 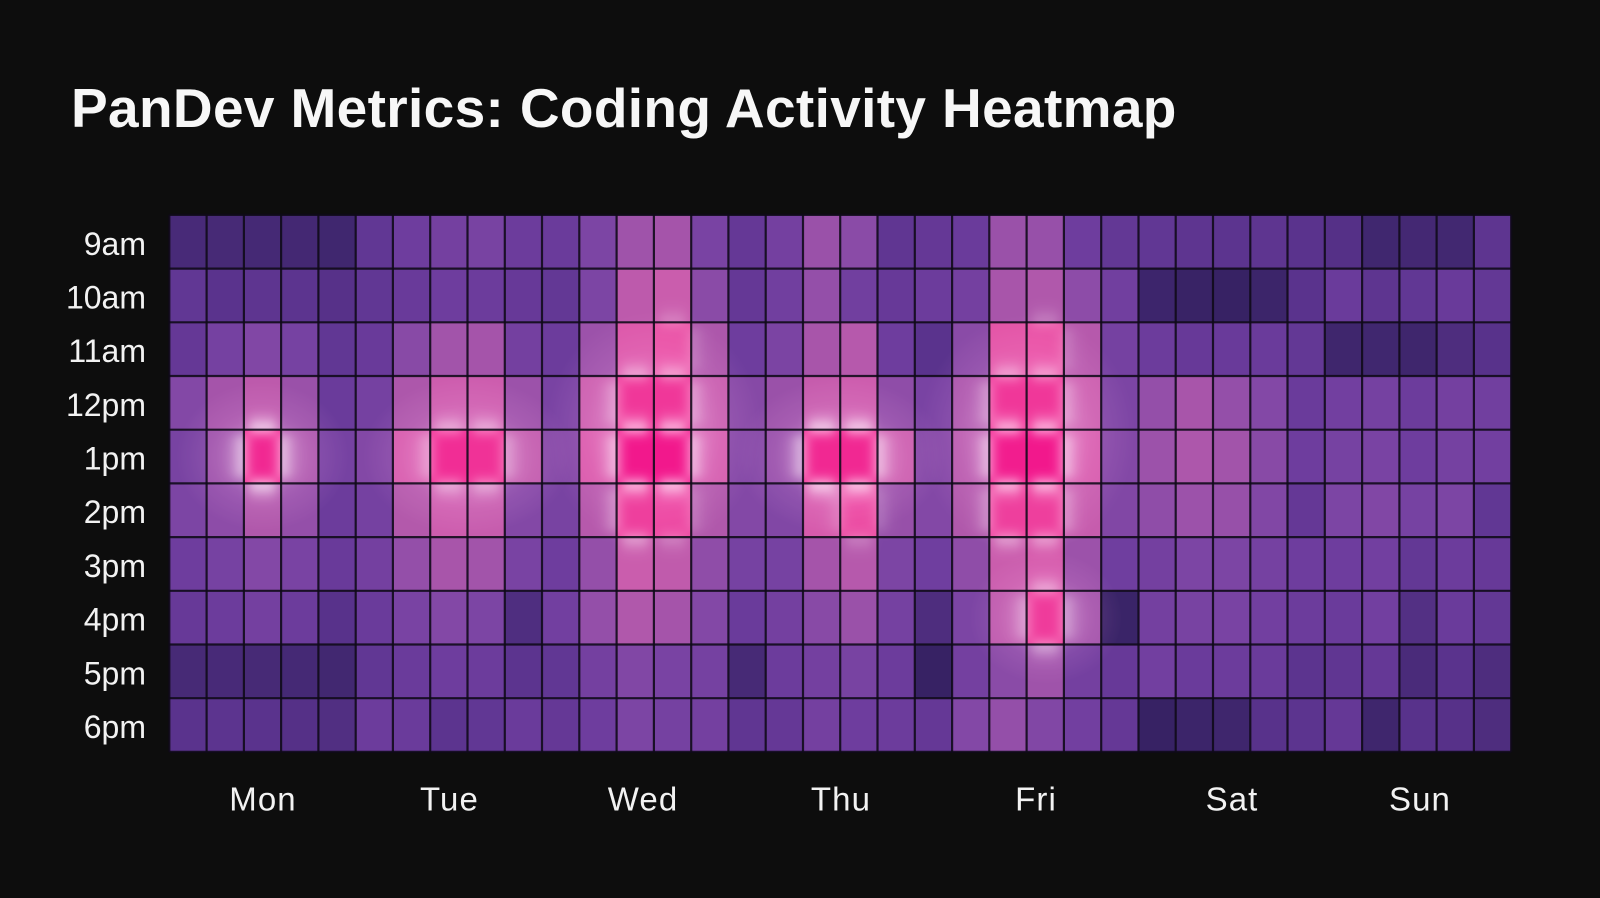 What do you see at coordinates (115, 620) in the screenshot?
I see `svg-text: 4pm` at bounding box center [115, 620].